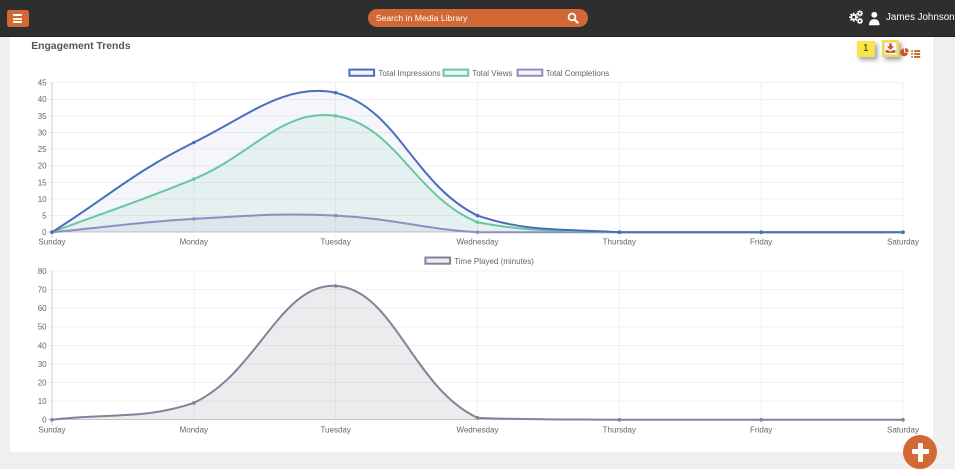 The height and width of the screenshot is (469, 955). Describe the element at coordinates (42, 271) in the screenshot. I see `svg-text: 80` at that location.